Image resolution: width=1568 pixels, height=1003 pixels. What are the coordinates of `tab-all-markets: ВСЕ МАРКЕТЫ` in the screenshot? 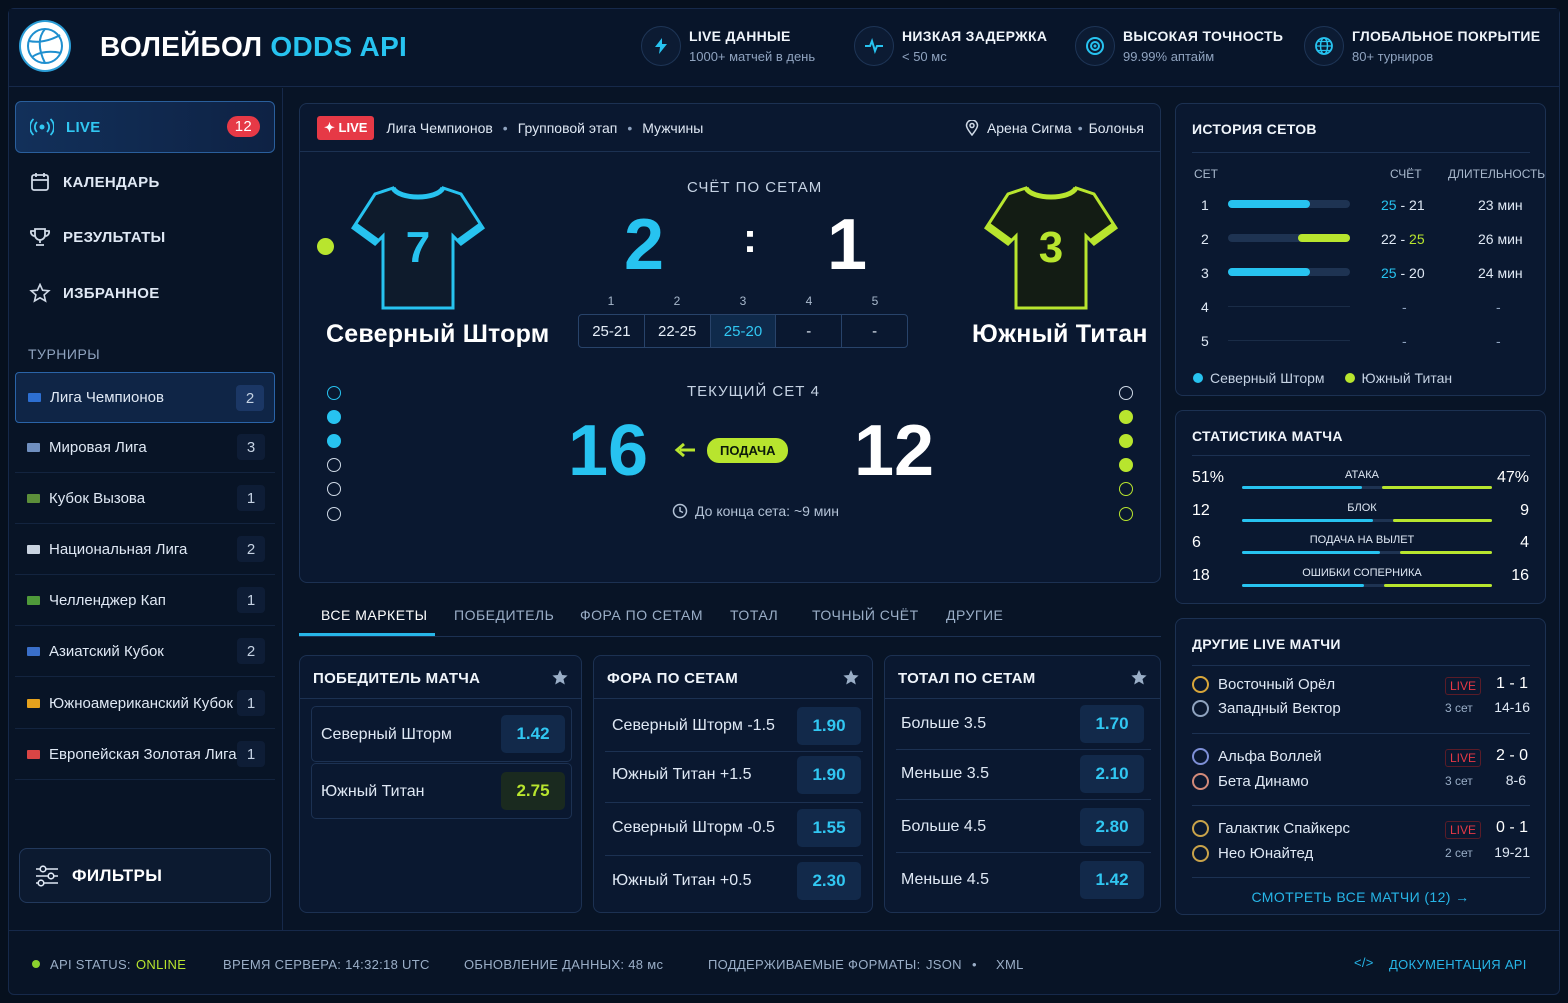 It's located at (374, 615).